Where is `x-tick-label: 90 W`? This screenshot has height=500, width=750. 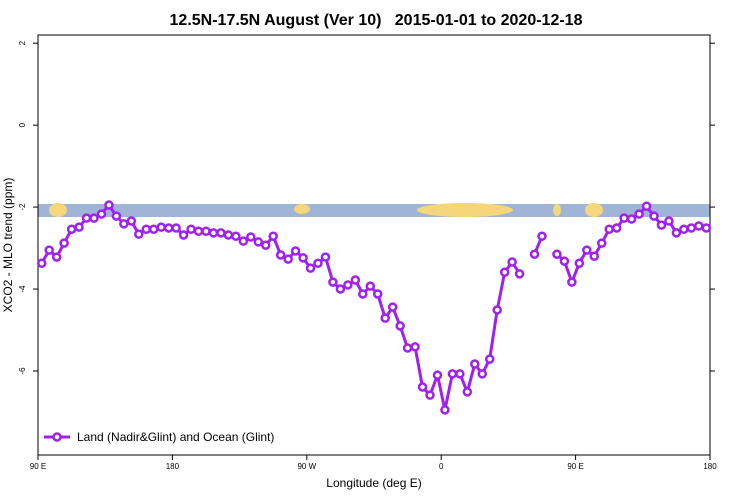
x-tick-label: 90 W is located at coordinates (306, 466).